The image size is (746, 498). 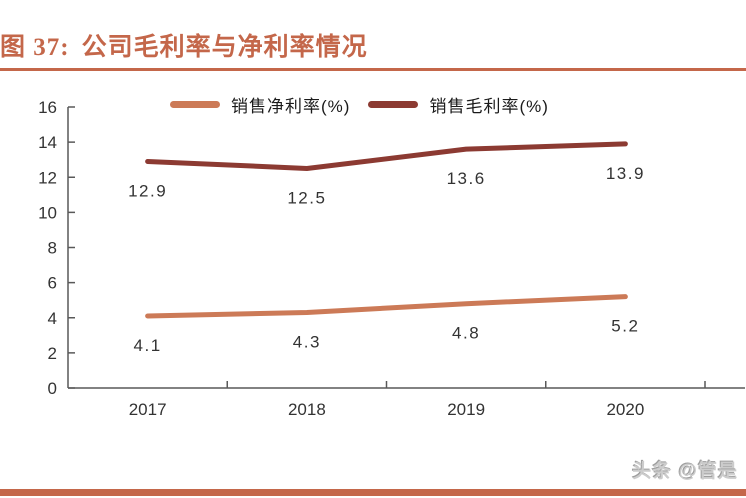 What do you see at coordinates (35, 47) in the screenshot?
I see `figure-number-label: 图 37:` at bounding box center [35, 47].